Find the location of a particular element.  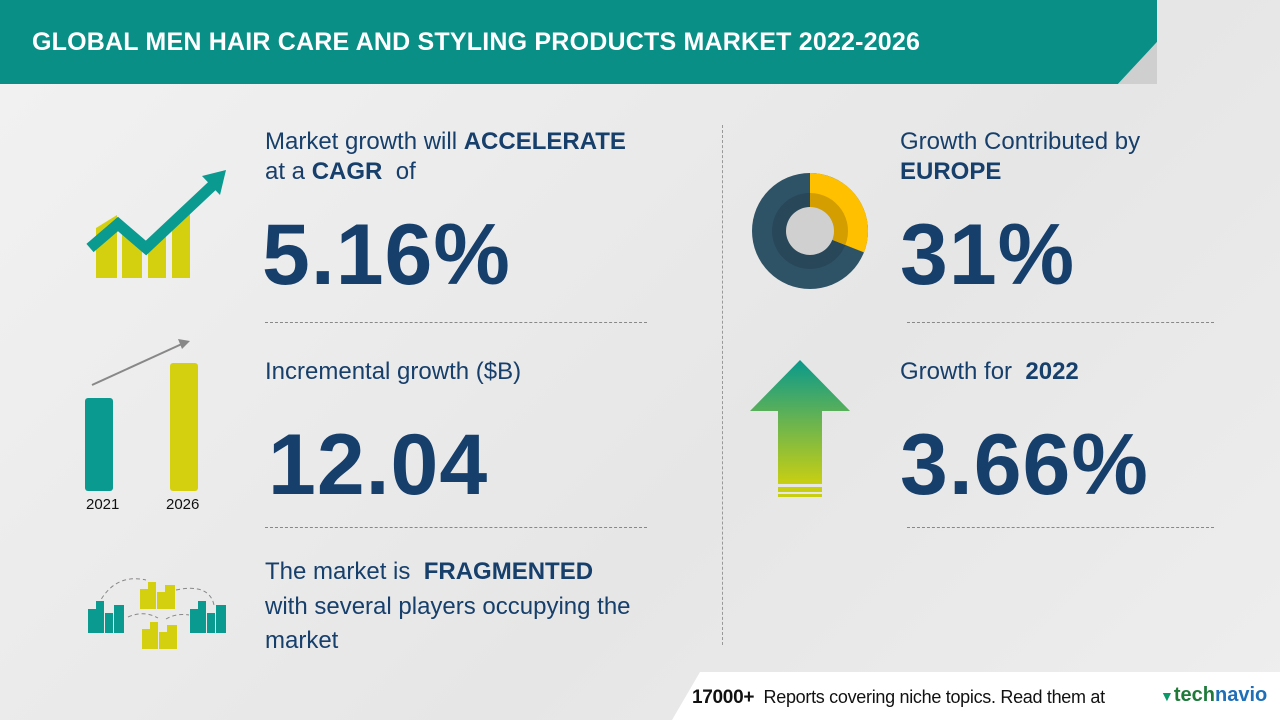

fragmented-line3: market is located at coordinates (302, 640).